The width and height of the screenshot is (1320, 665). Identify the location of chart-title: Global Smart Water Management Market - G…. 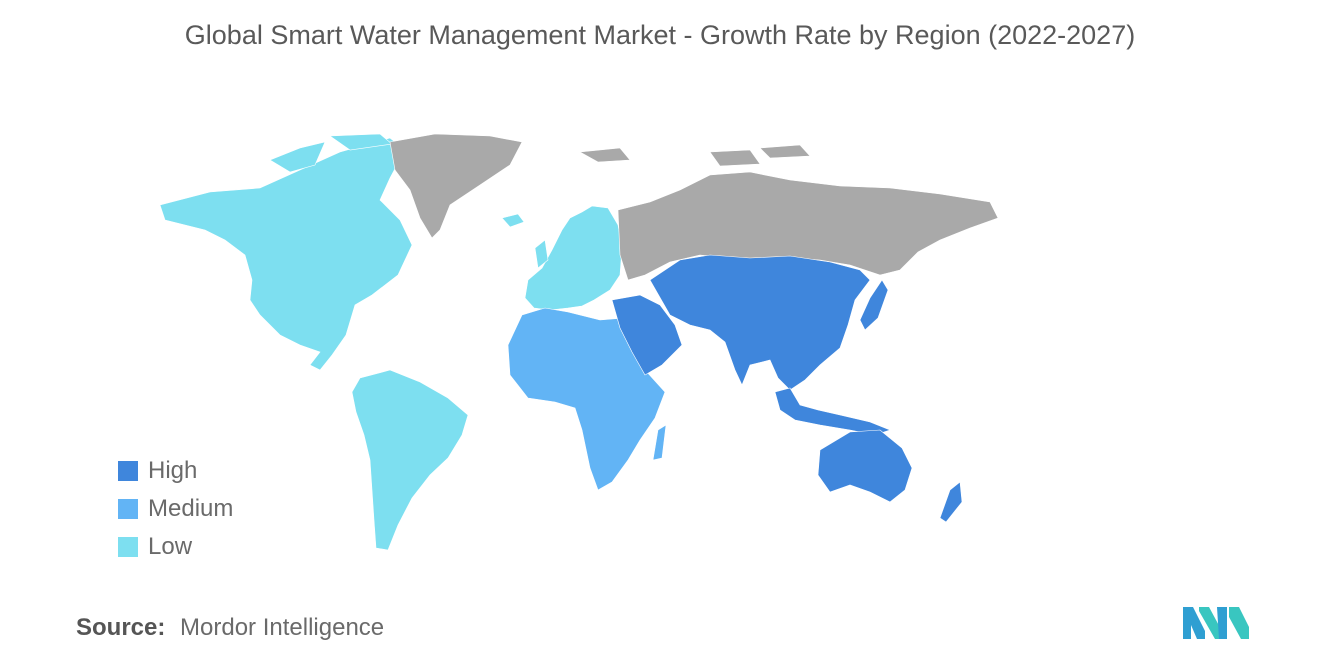
(660, 35).